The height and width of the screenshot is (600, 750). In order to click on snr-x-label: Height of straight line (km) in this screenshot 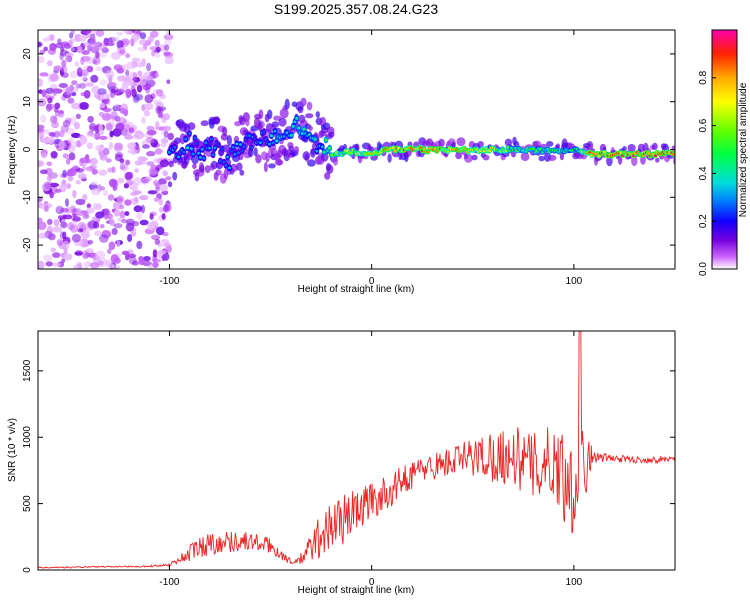, I will do `click(356, 590)`.